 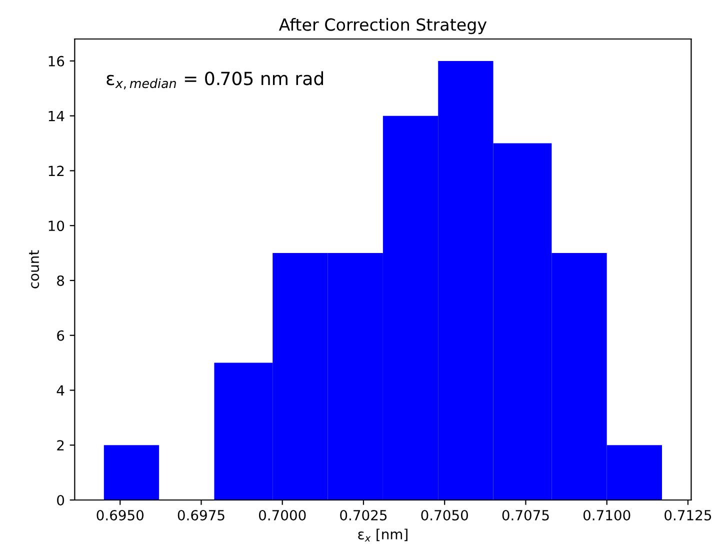 What do you see at coordinates (56, 116) in the screenshot?
I see `y-tick-label: 14` at bounding box center [56, 116].